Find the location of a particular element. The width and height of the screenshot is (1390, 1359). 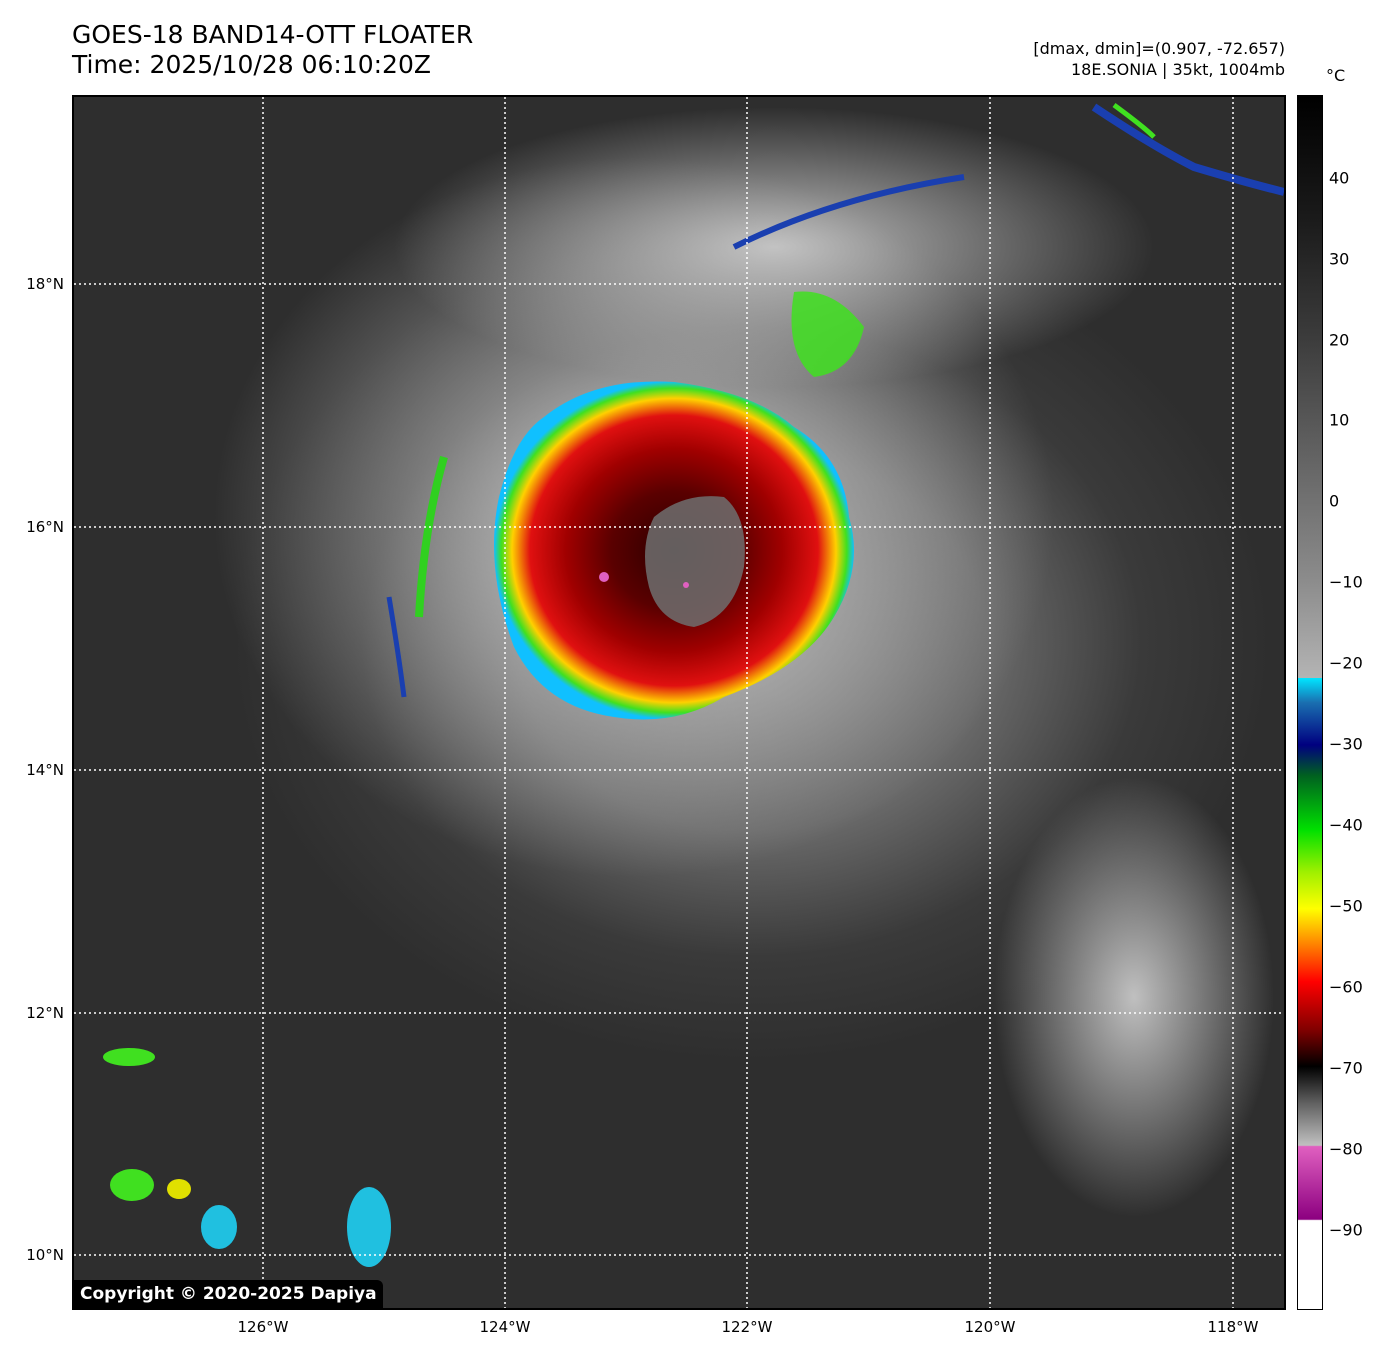

rainband-west is located at coordinates (431, 536).